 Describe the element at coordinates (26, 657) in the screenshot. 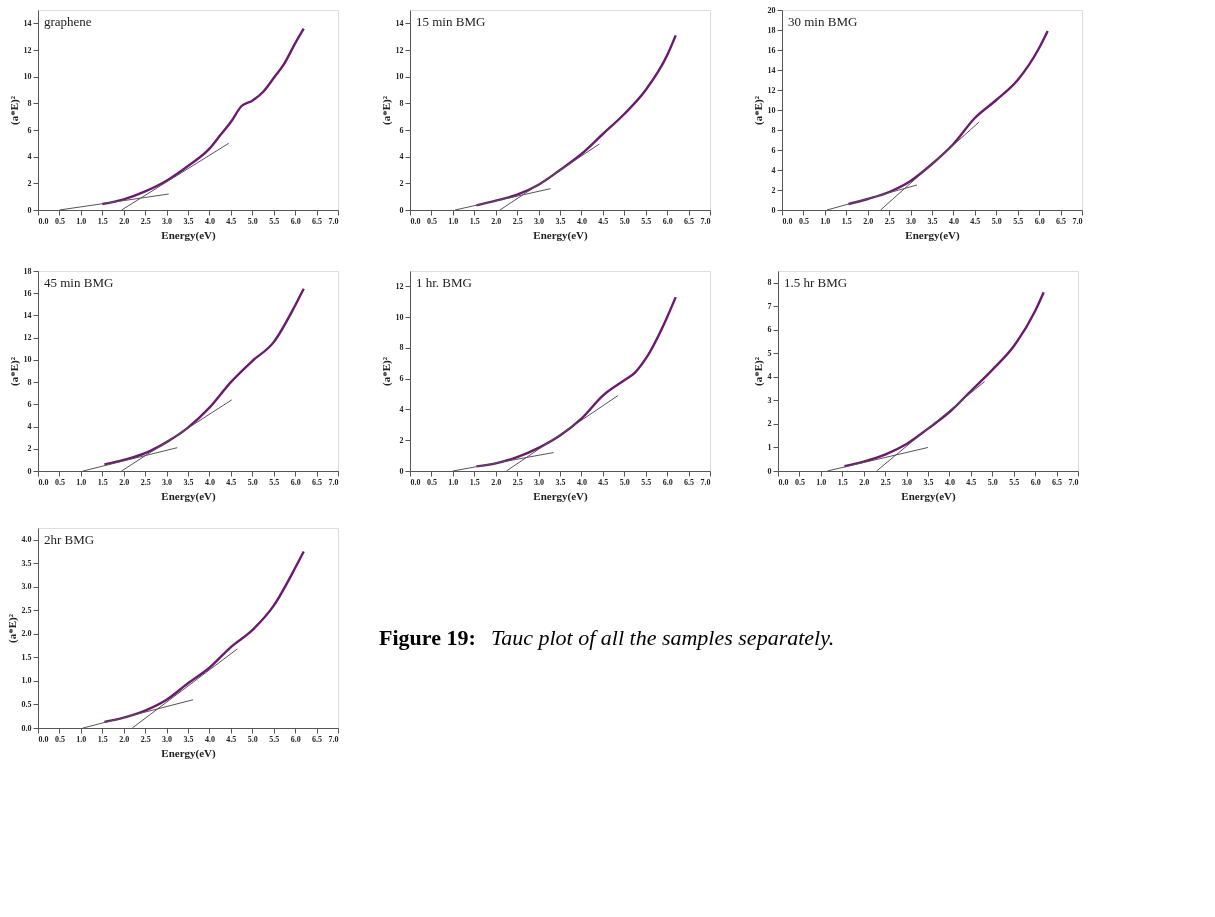

I see `y-tick-label: 1.5` at that location.